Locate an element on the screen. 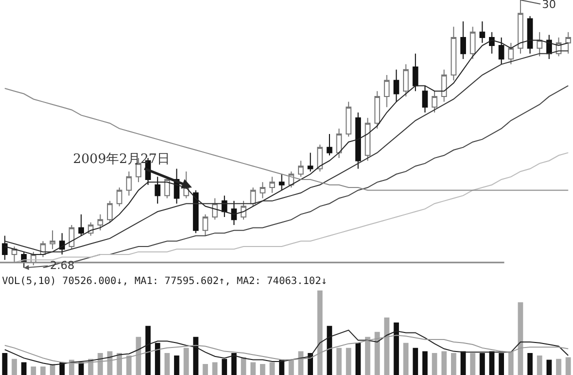 This screenshot has width=573, height=375. annotation: 30 is located at coordinates (549, 5).